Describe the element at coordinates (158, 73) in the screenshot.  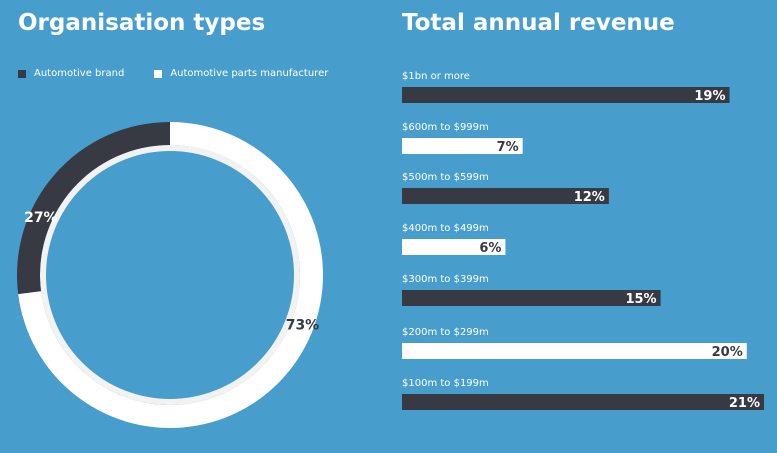
I see `legend-swatch-automotive-parts-manufacturer` at that location.